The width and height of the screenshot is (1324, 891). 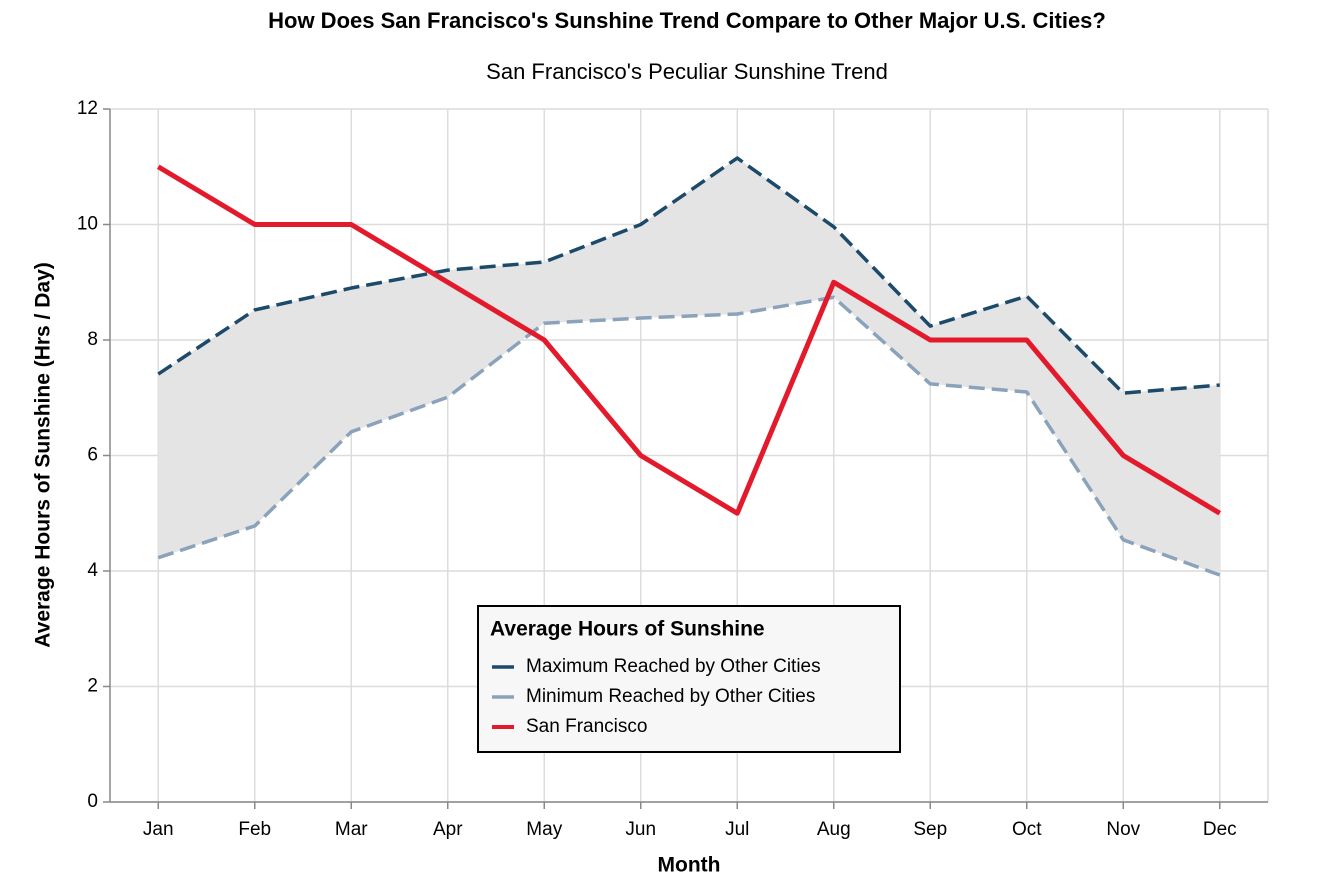 What do you see at coordinates (640, 829) in the screenshot?
I see `x-tick-label: Jun` at bounding box center [640, 829].